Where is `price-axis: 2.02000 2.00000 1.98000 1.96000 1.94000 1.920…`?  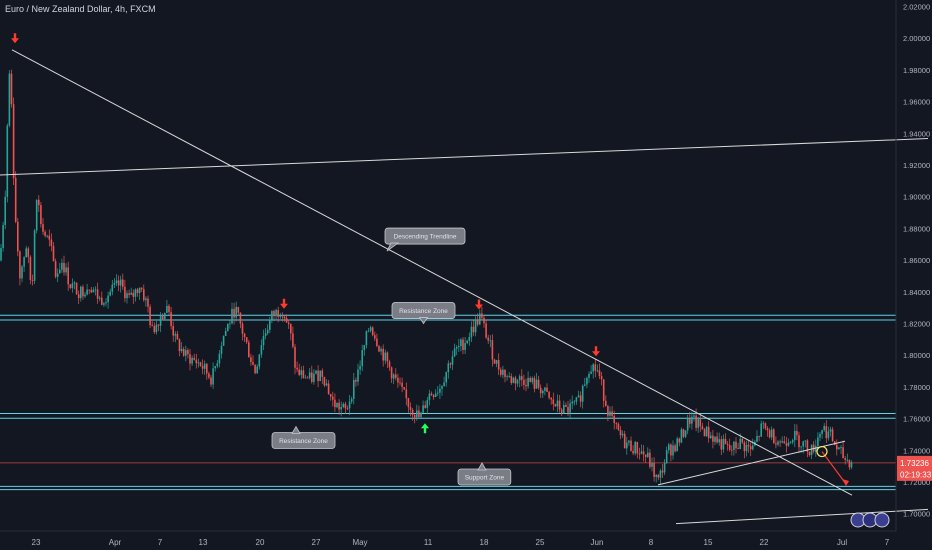
price-axis: 2.02000 2.00000 1.98000 1.96000 1.94000 1.920… is located at coordinates (916, 261).